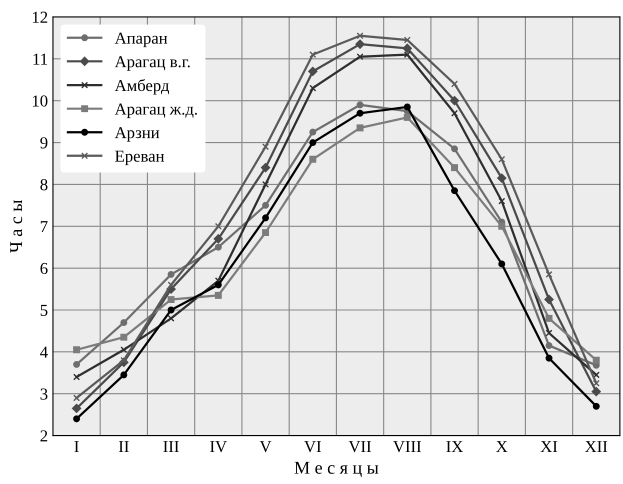  I want to click on y-tick-label: 9, so click(44, 142).